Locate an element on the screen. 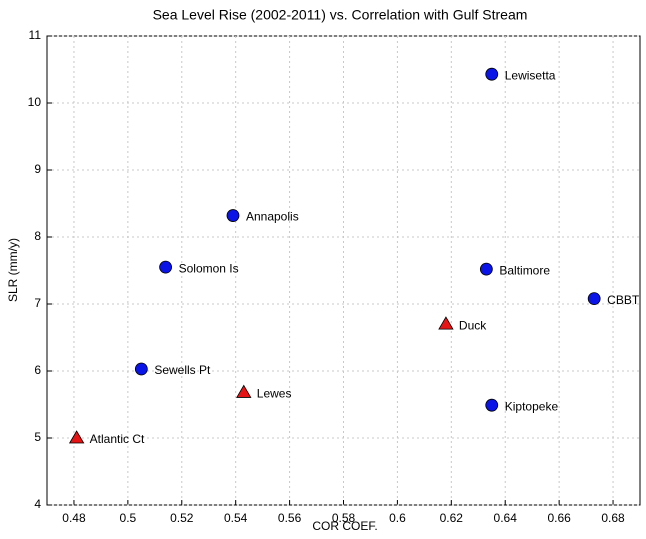 The image size is (646, 539). x-tick-label: 0.64 is located at coordinates (506, 518).